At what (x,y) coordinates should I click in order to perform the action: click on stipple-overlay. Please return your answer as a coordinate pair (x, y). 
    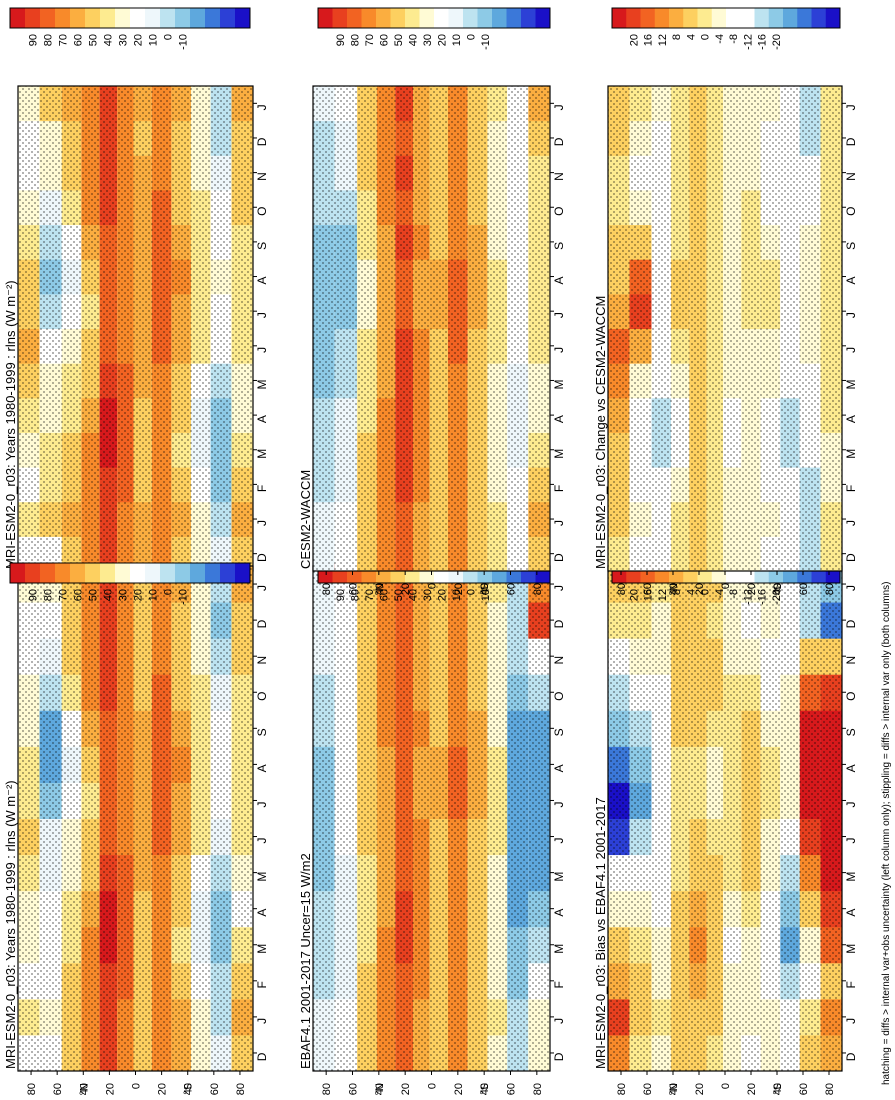
    Looking at the image, I should click on (135, 328).